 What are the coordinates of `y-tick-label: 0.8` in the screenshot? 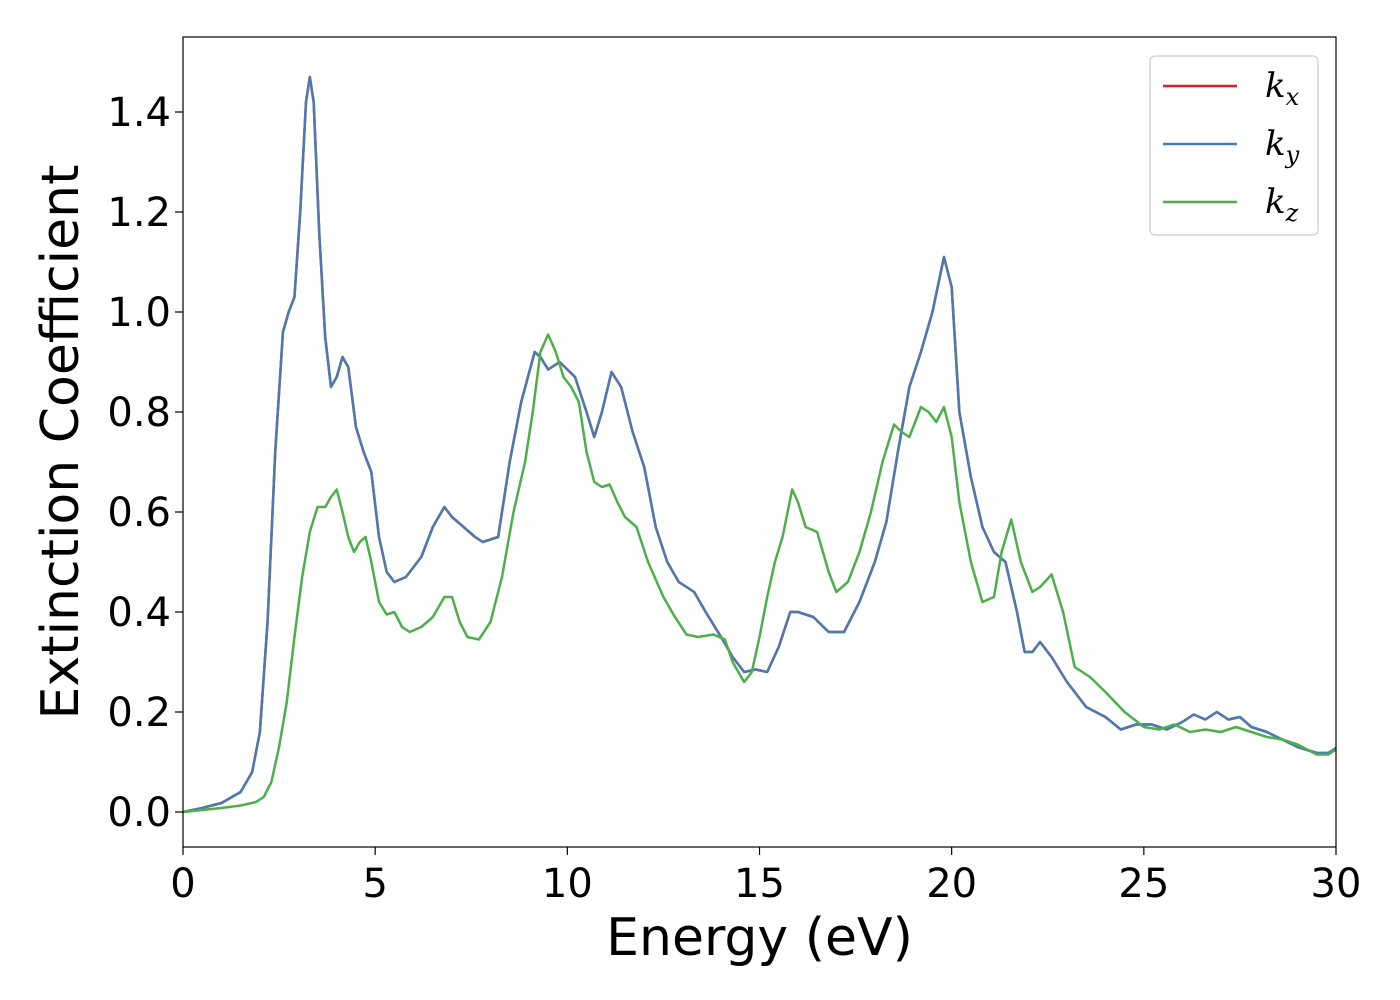 It's located at (139, 413).